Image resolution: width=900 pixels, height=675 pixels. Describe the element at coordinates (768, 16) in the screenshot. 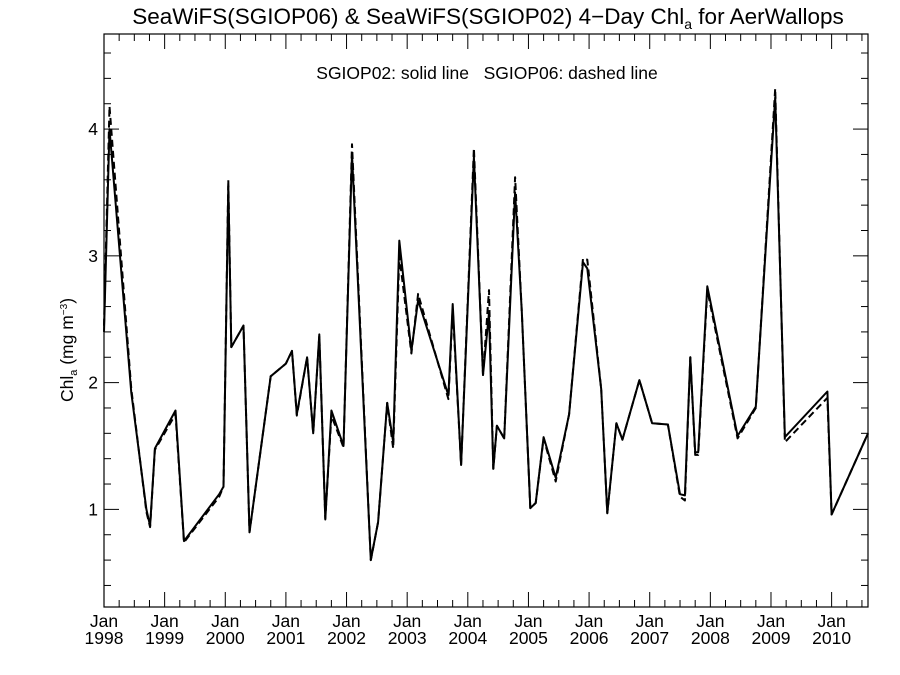

I see `chart-title-suffix: for AerWallops` at that location.